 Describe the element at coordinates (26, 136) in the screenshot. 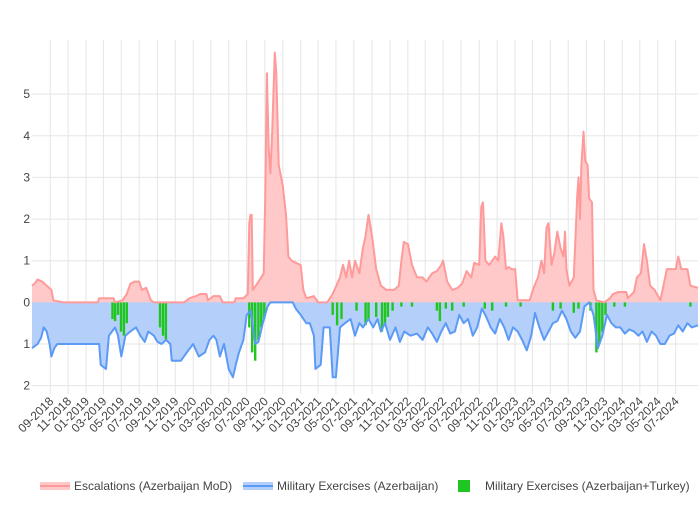

I see `y-tick-label: 4` at that location.